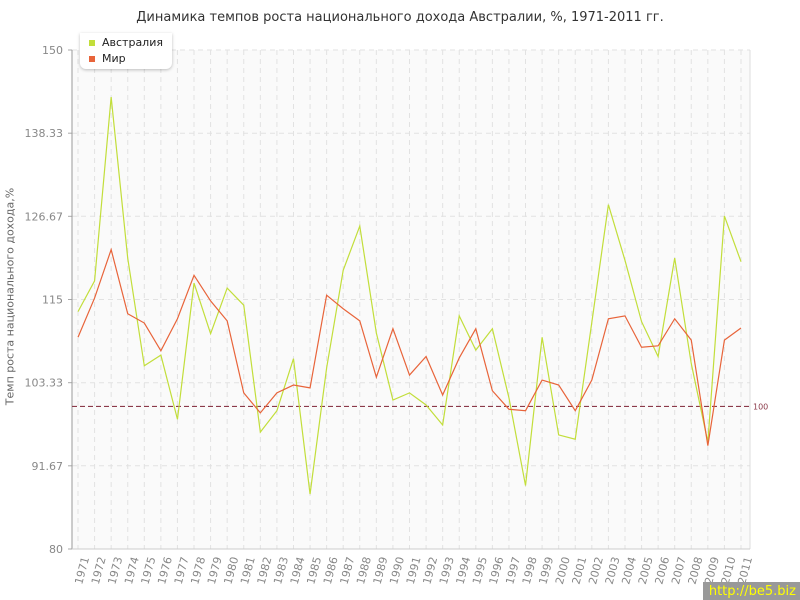 Image resolution: width=800 pixels, height=600 pixels. I want to click on watermark: http://be5.biz, so click(751, 591).